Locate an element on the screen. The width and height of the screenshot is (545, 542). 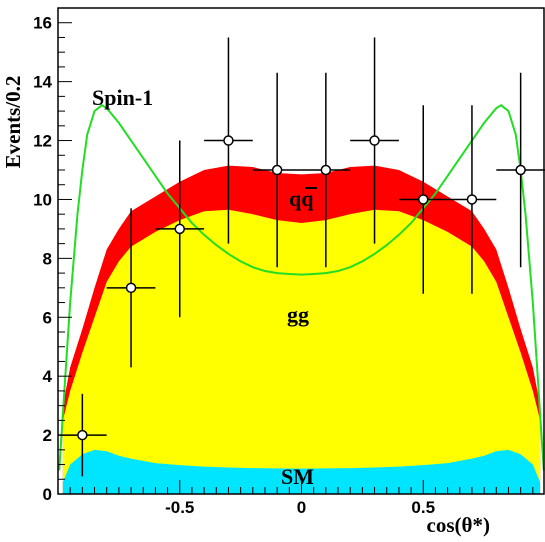
y-tick-label: 12 is located at coordinates (42, 141).